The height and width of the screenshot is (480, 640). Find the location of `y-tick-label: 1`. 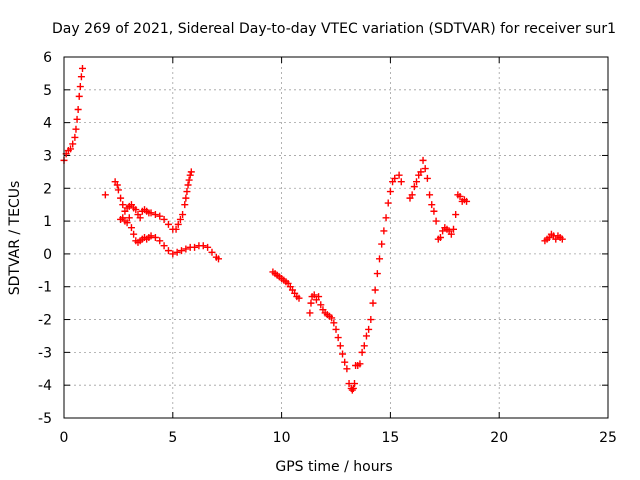

y-tick-label: 1 is located at coordinates (47, 222).